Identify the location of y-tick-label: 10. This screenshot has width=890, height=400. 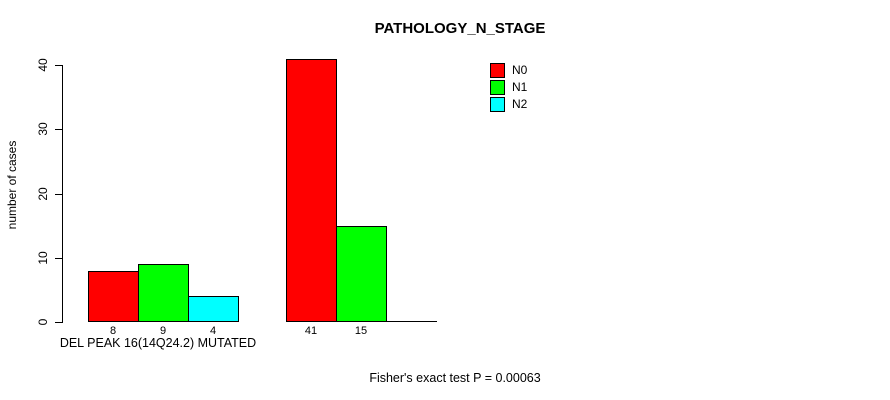
(43, 258).